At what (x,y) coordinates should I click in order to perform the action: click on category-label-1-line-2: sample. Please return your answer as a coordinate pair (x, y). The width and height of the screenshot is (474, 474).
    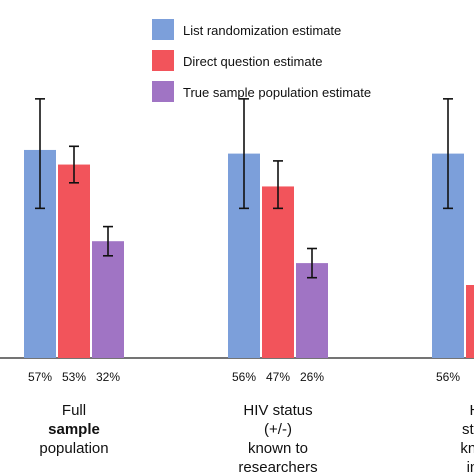
    Looking at the image, I should click on (74, 429).